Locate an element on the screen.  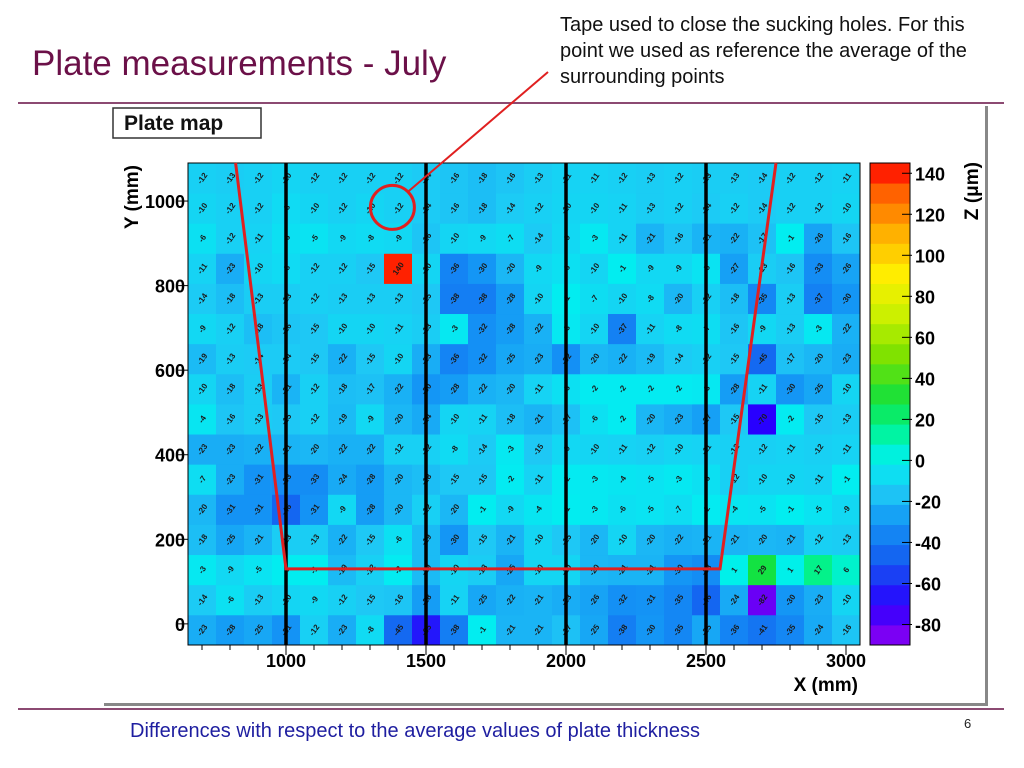
z-tick-label: -60 is located at coordinates (928, 584).